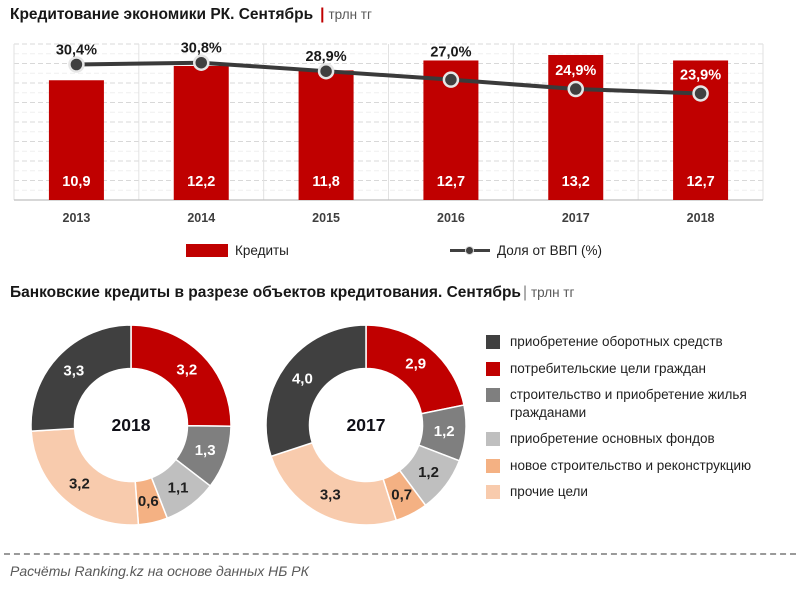 This screenshot has width=800, height=593. What do you see at coordinates (201, 182) in the screenshot?
I see `bar-value-label: 12,2` at bounding box center [201, 182].